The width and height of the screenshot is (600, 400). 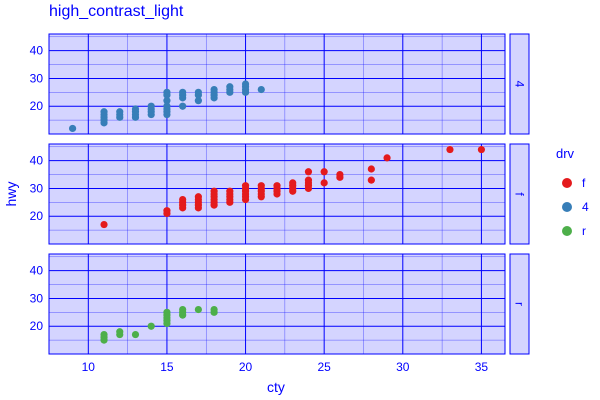 I want to click on y-axis-title: hwy, so click(x=11, y=194).